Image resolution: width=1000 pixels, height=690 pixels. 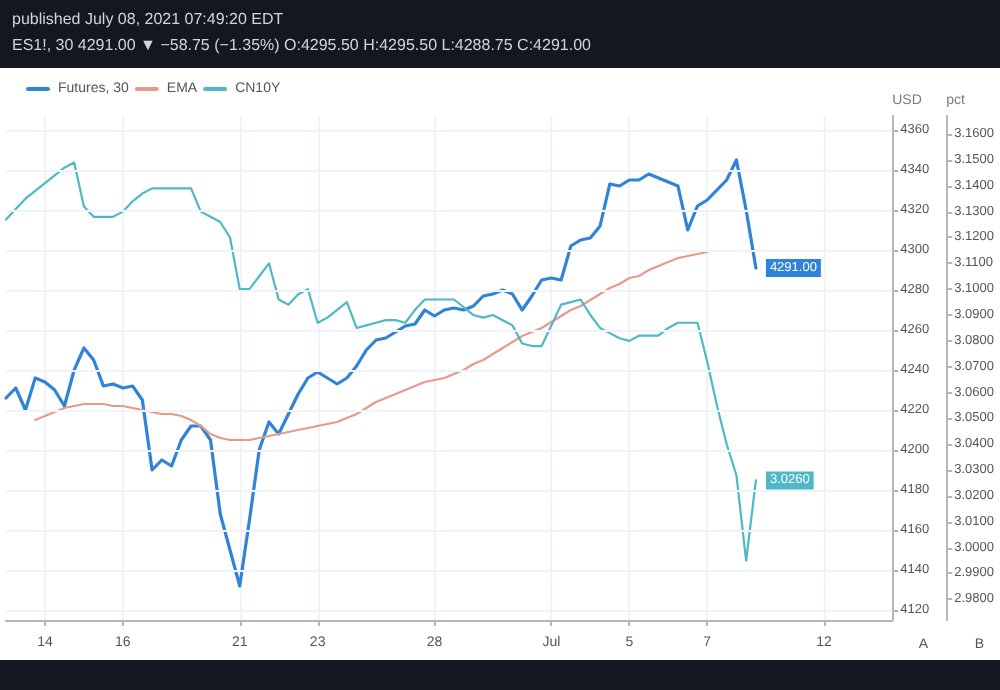 I want to click on chart-subtitle: ES1!, 30 4291.00 ▼ −58.75 (−1.35%) O:4295.50 H:4295.50 L:4288.75 C:4291.00, so click(x=302, y=46).